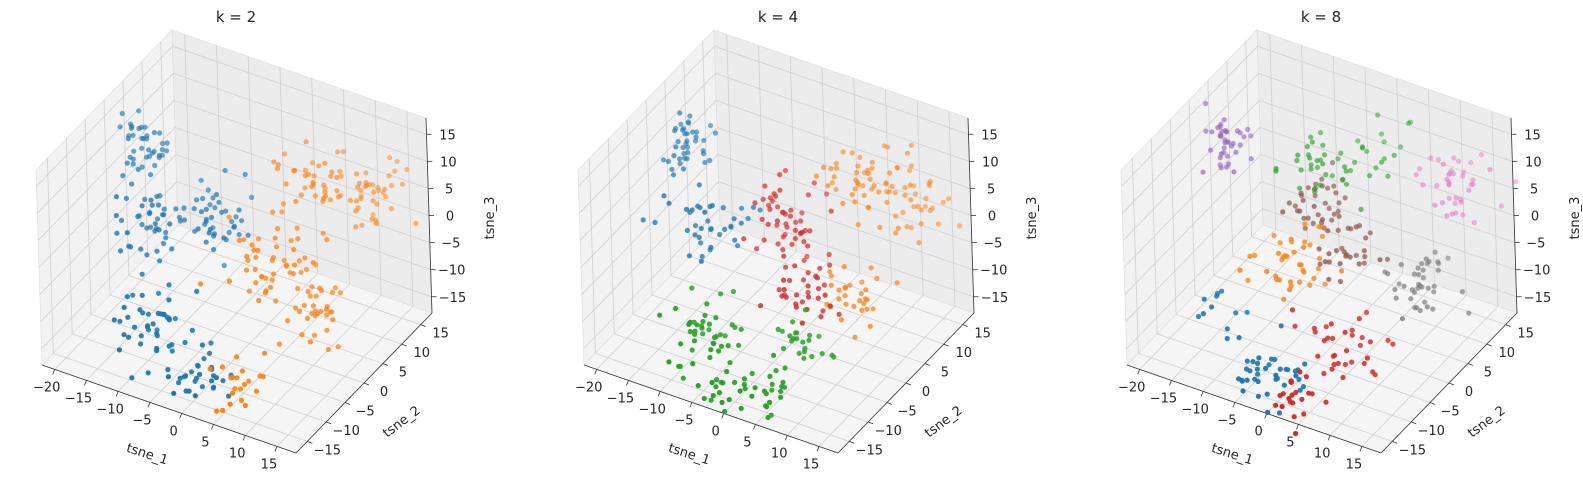 The image size is (1583, 496). What do you see at coordinates (908, 384) in the screenshot?
I see `y-tick-mark` at bounding box center [908, 384].